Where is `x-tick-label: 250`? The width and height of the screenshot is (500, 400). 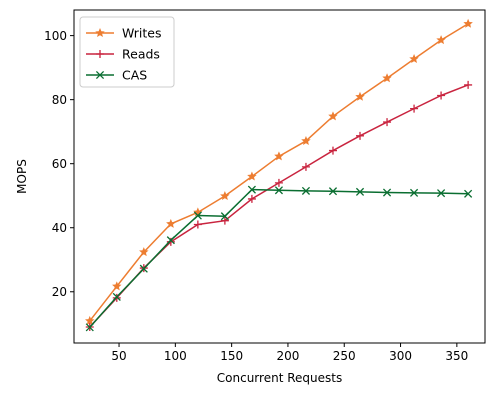
x-tick-label: 250 is located at coordinates (344, 356).